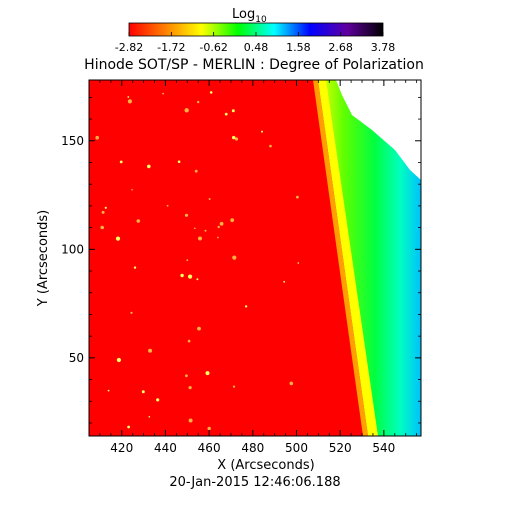 This screenshot has height=512, width=510. Describe the element at coordinates (378, 130) in the screenshot. I see `off-limb-gap` at that location.